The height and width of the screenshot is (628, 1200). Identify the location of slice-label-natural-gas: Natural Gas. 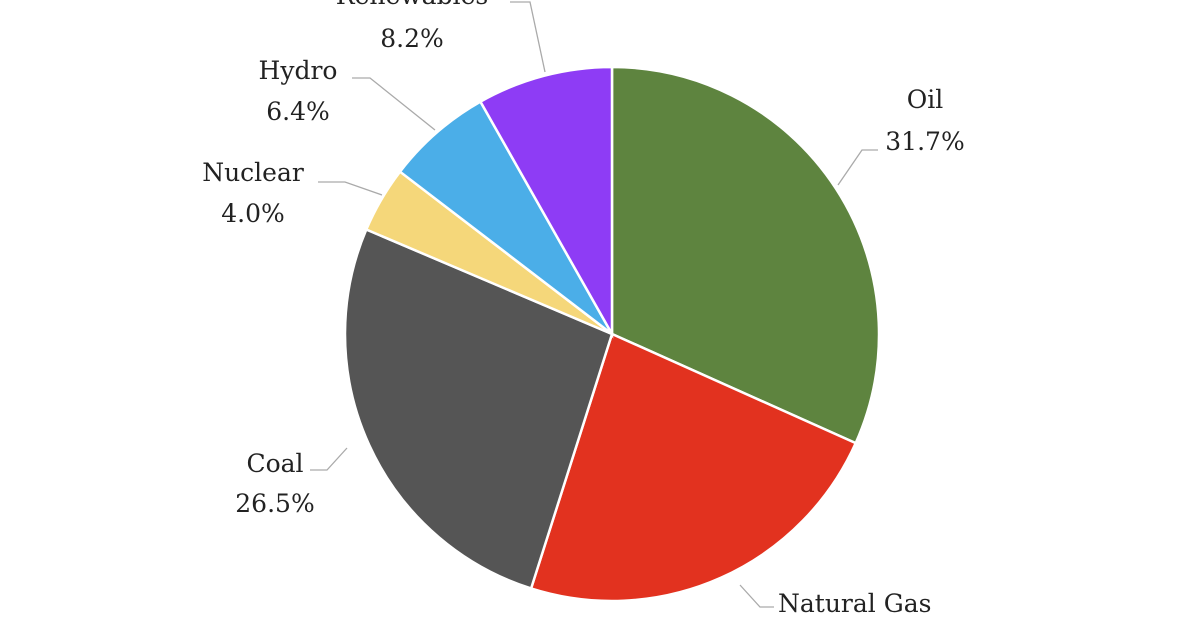
(854, 603).